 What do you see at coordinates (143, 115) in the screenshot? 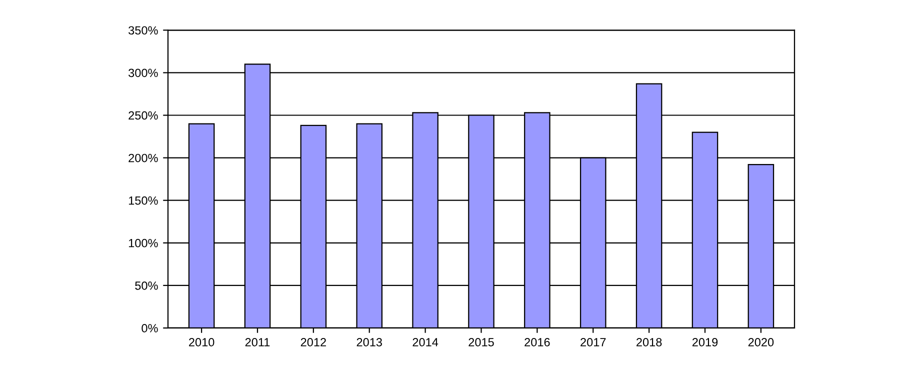
I see `y-tick-label: 250%` at bounding box center [143, 115].